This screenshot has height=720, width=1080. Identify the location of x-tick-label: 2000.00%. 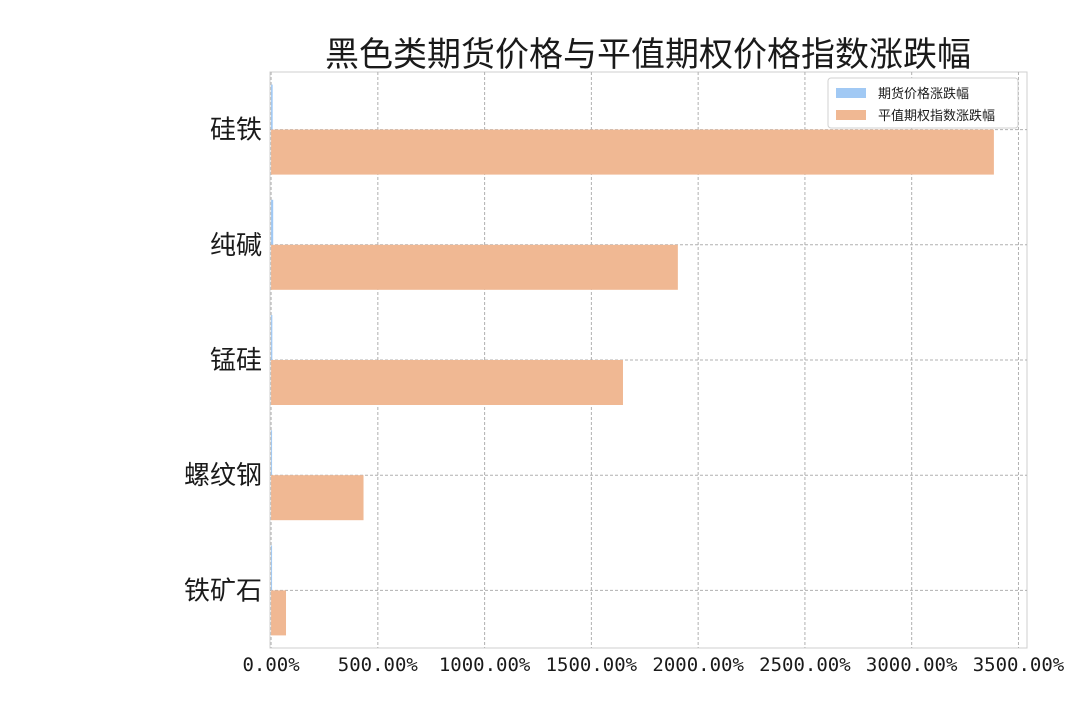
(698, 665).